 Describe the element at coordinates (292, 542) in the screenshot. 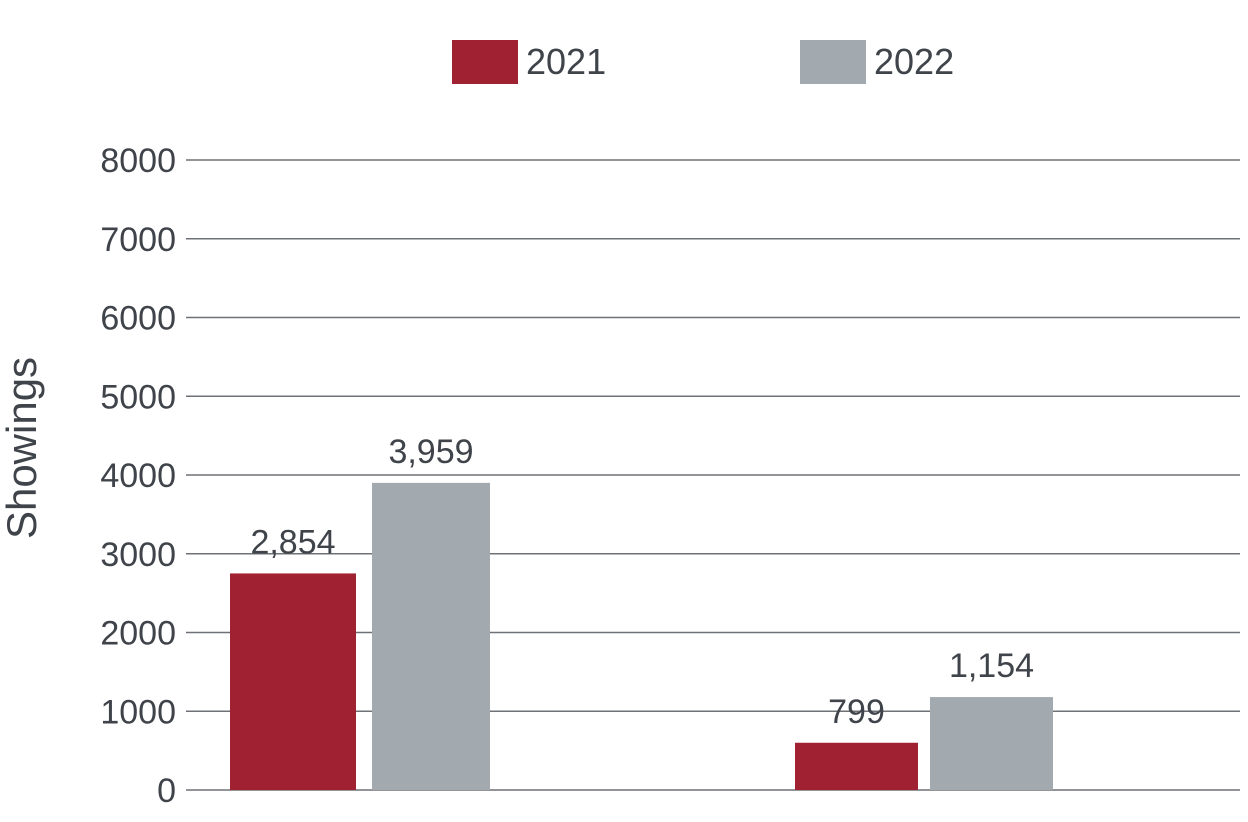

I see `data-label-2021-1: 2,854` at that location.